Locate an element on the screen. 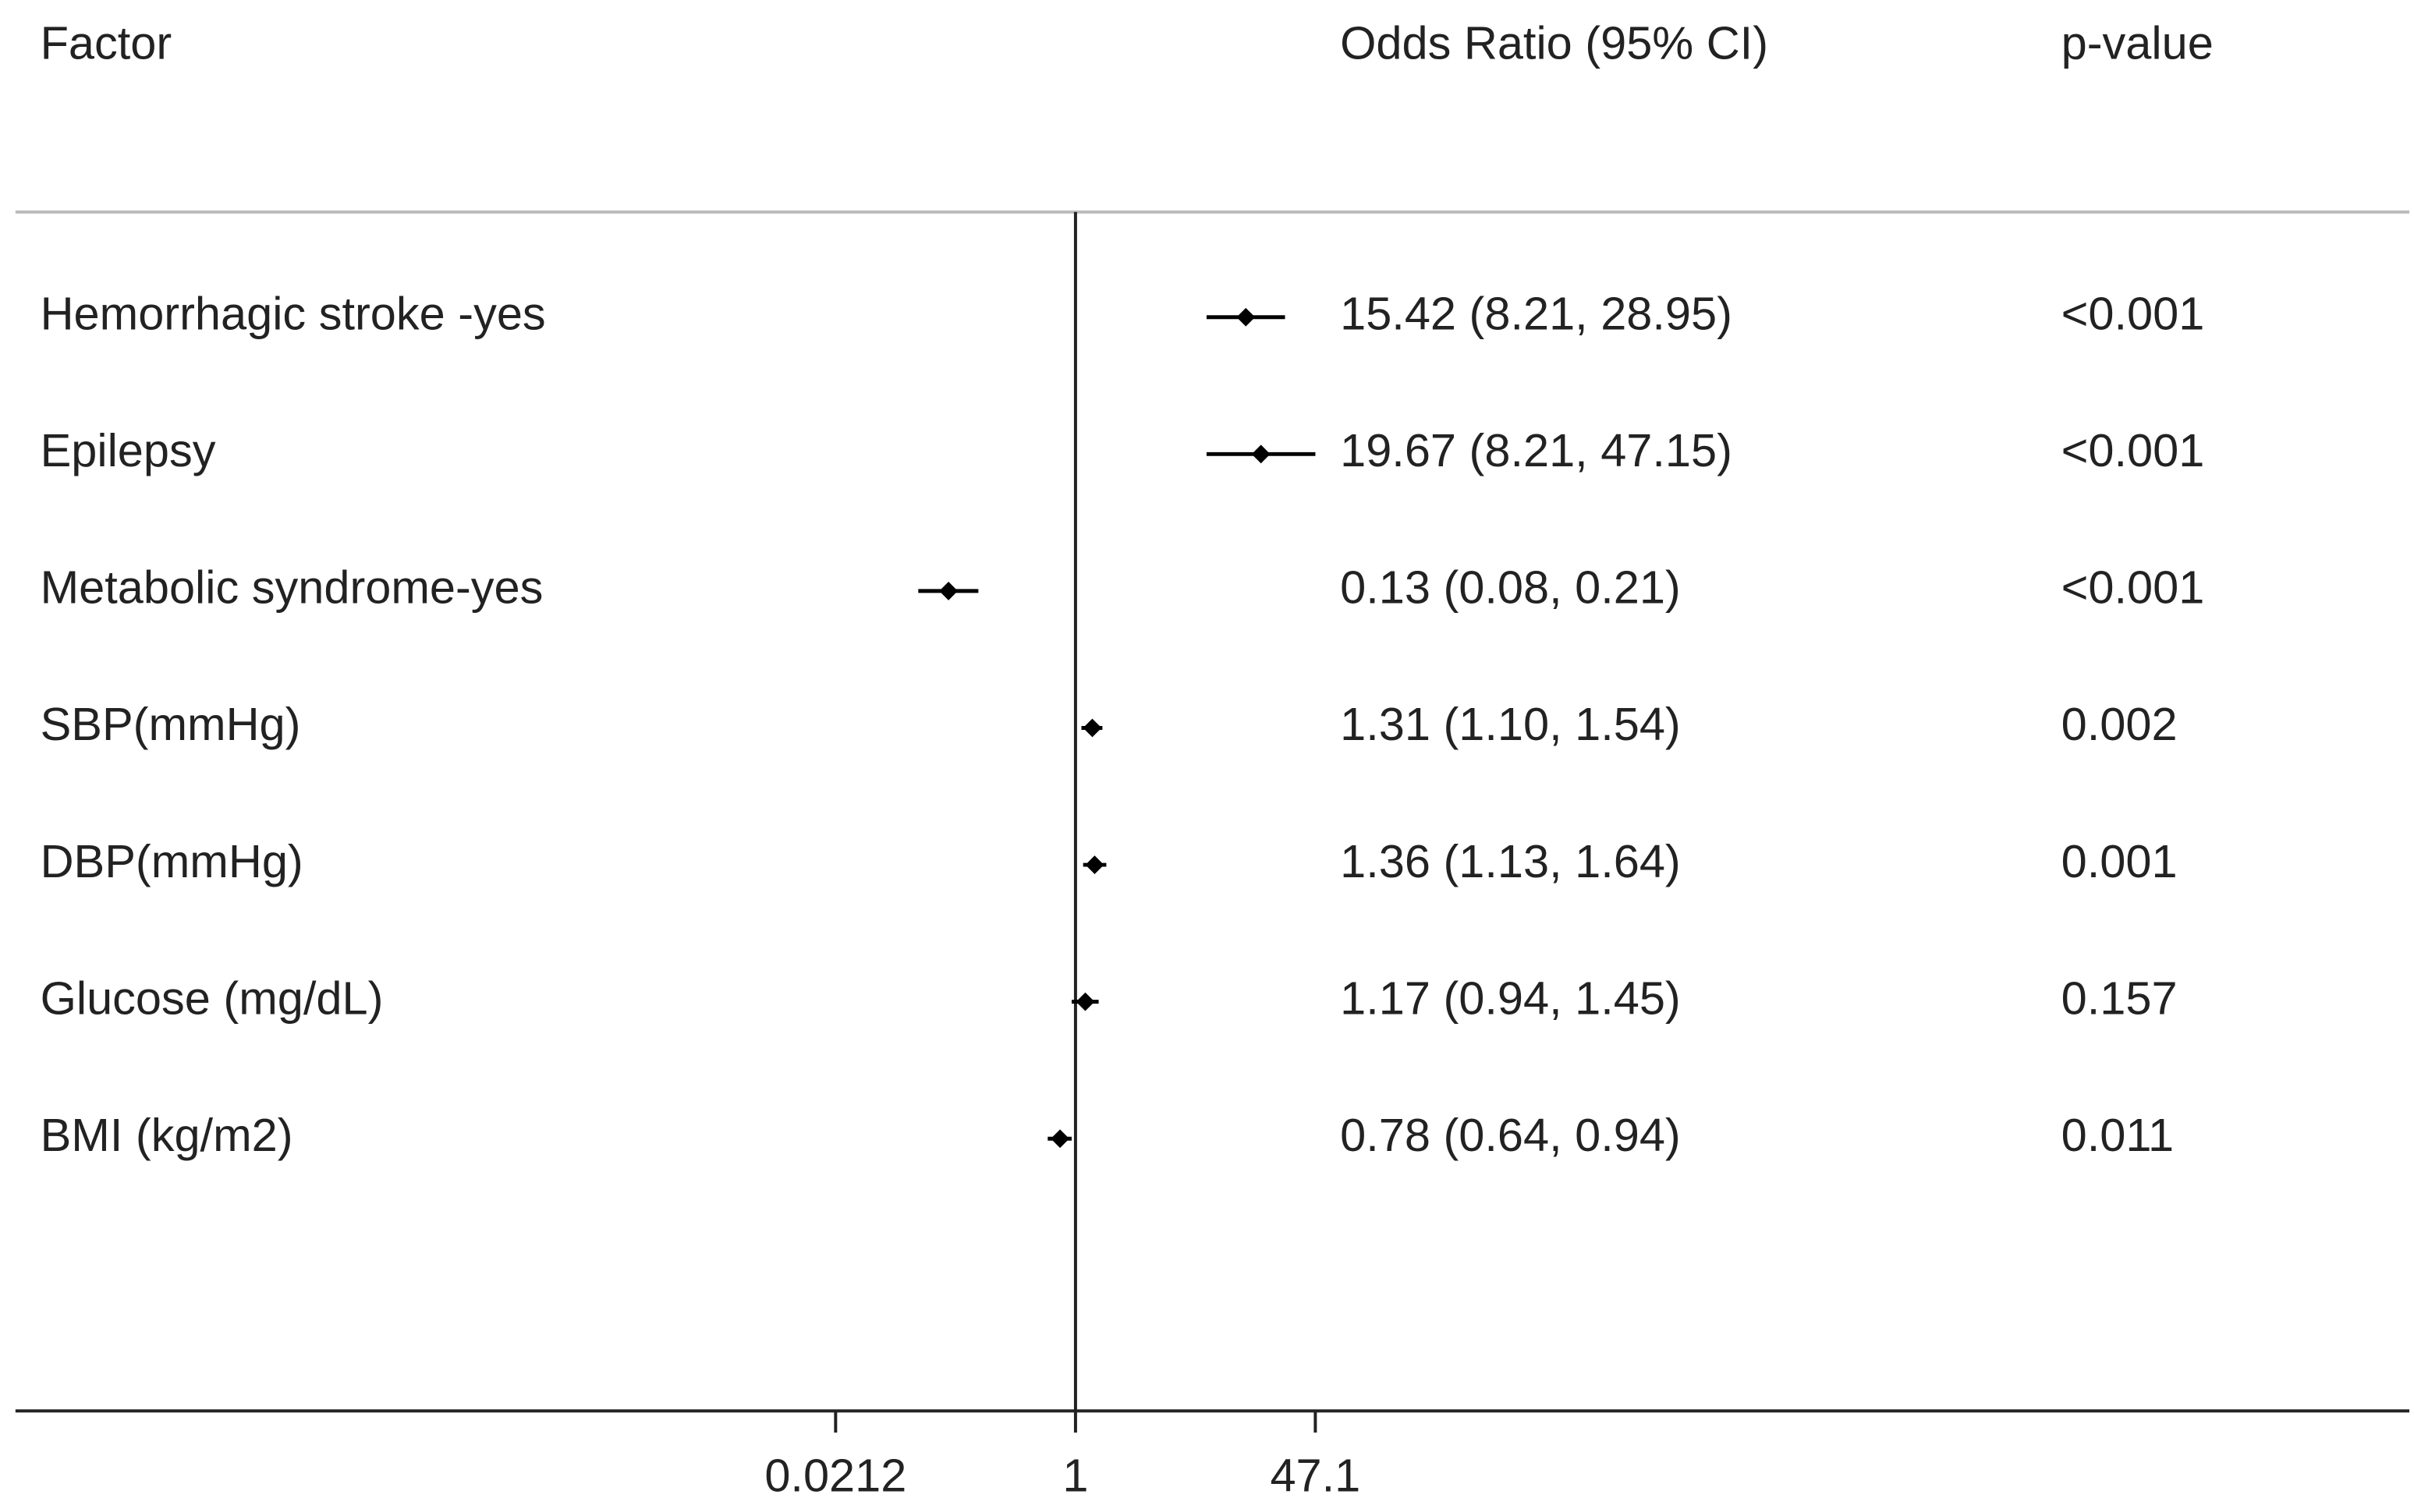  p-value: 0.001 is located at coordinates (2119, 861).